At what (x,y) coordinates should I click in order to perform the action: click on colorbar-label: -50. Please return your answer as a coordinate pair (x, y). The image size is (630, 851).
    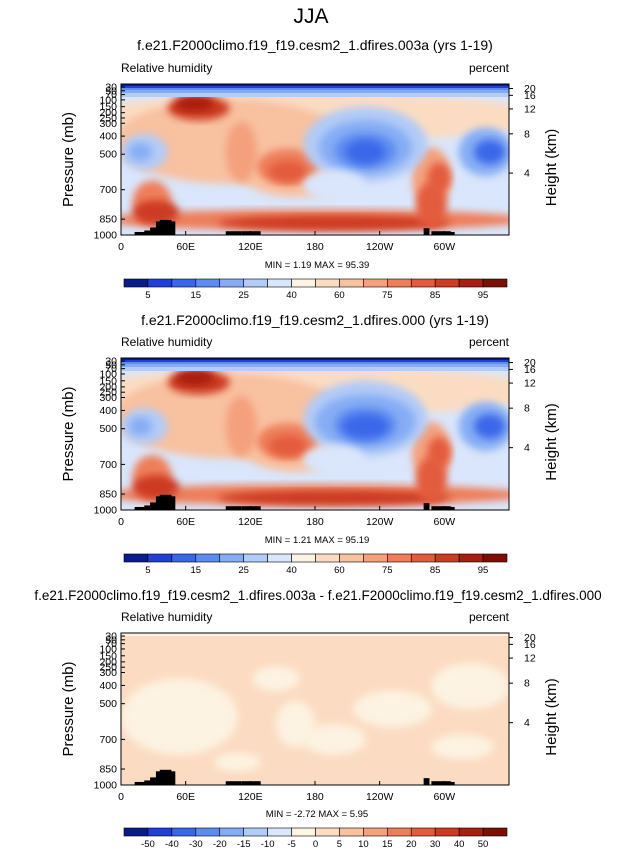
    Looking at the image, I should click on (148, 844).